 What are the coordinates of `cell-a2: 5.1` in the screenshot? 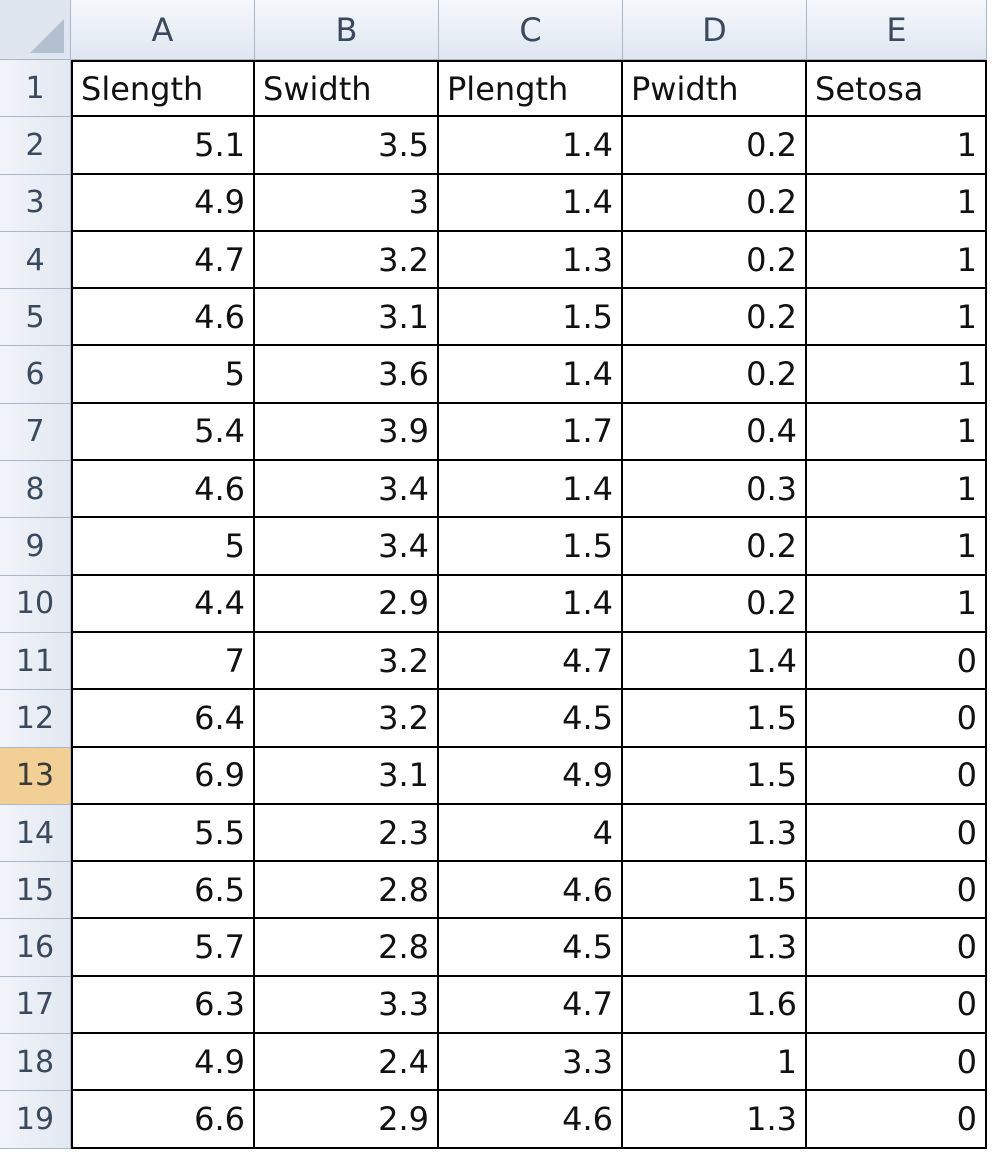 It's located at (163, 146).